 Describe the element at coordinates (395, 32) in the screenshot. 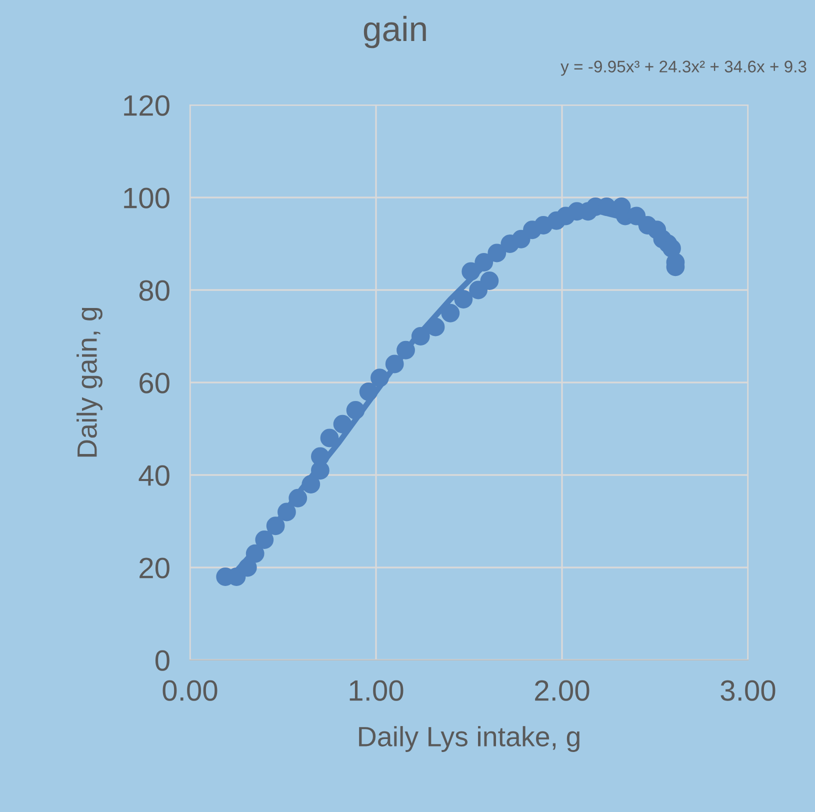

I see `chart-title: gain` at that location.